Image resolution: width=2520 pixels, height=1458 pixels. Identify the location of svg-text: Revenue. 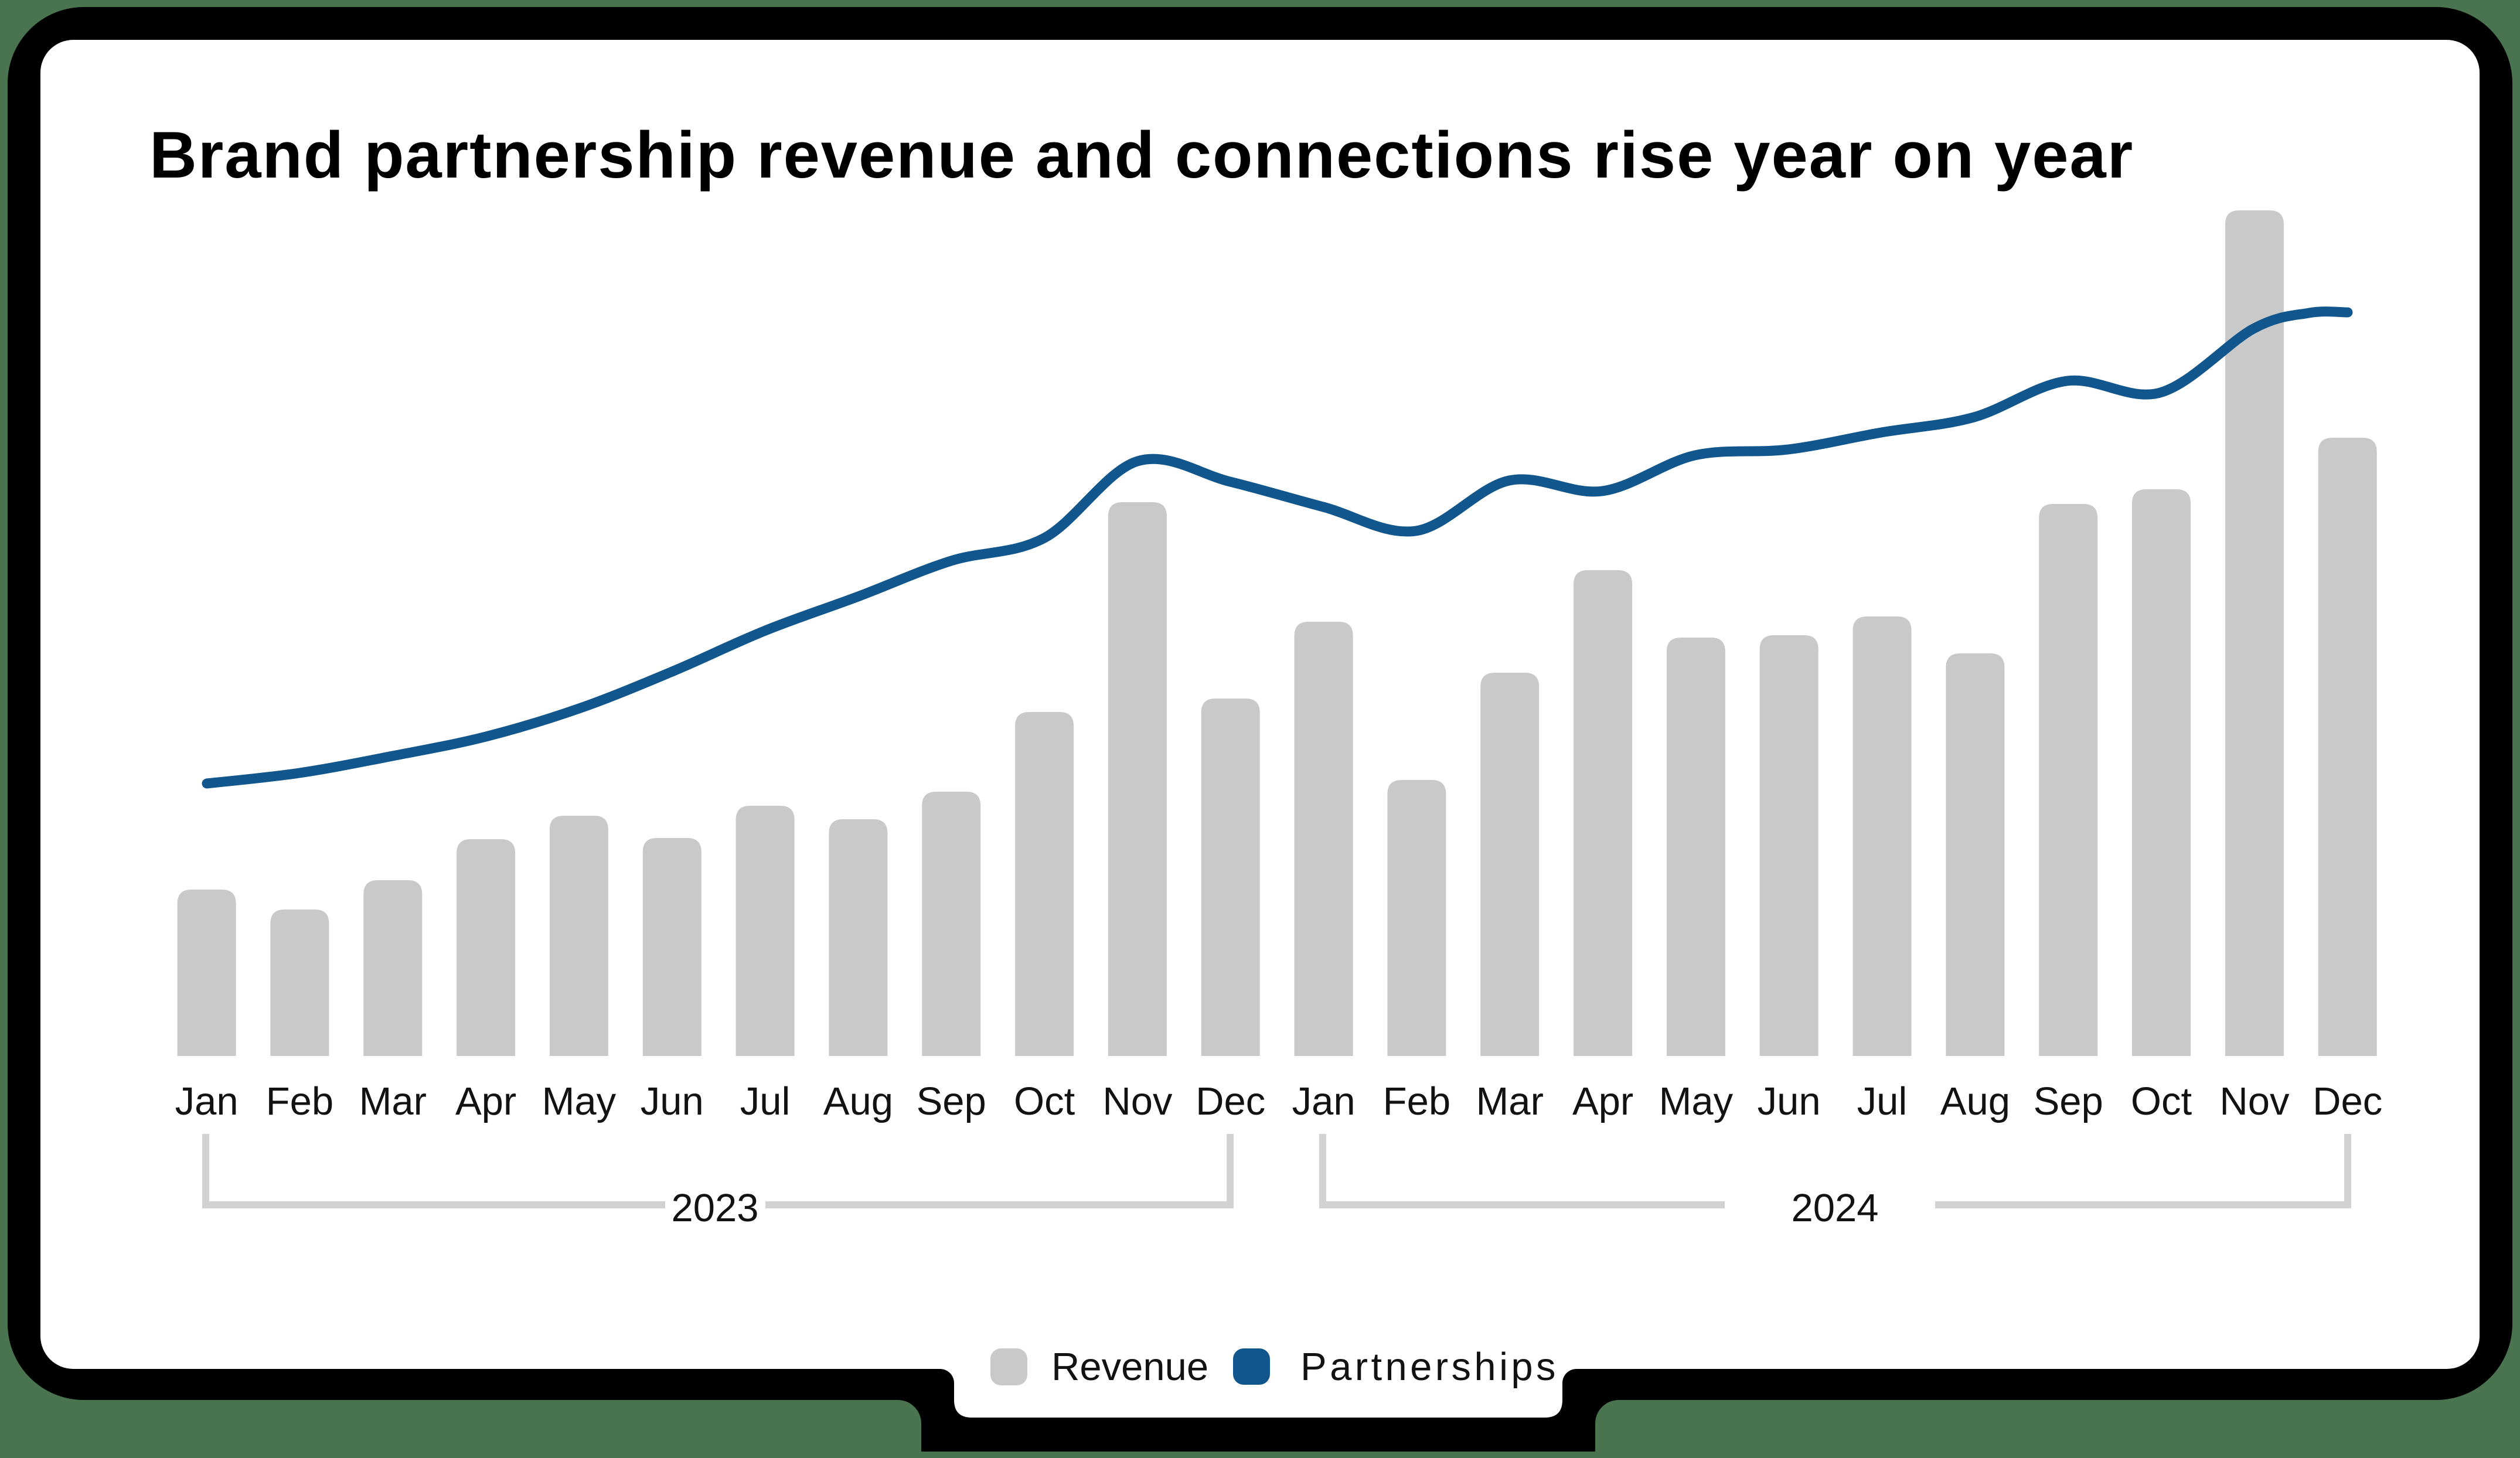
(1129, 1367).